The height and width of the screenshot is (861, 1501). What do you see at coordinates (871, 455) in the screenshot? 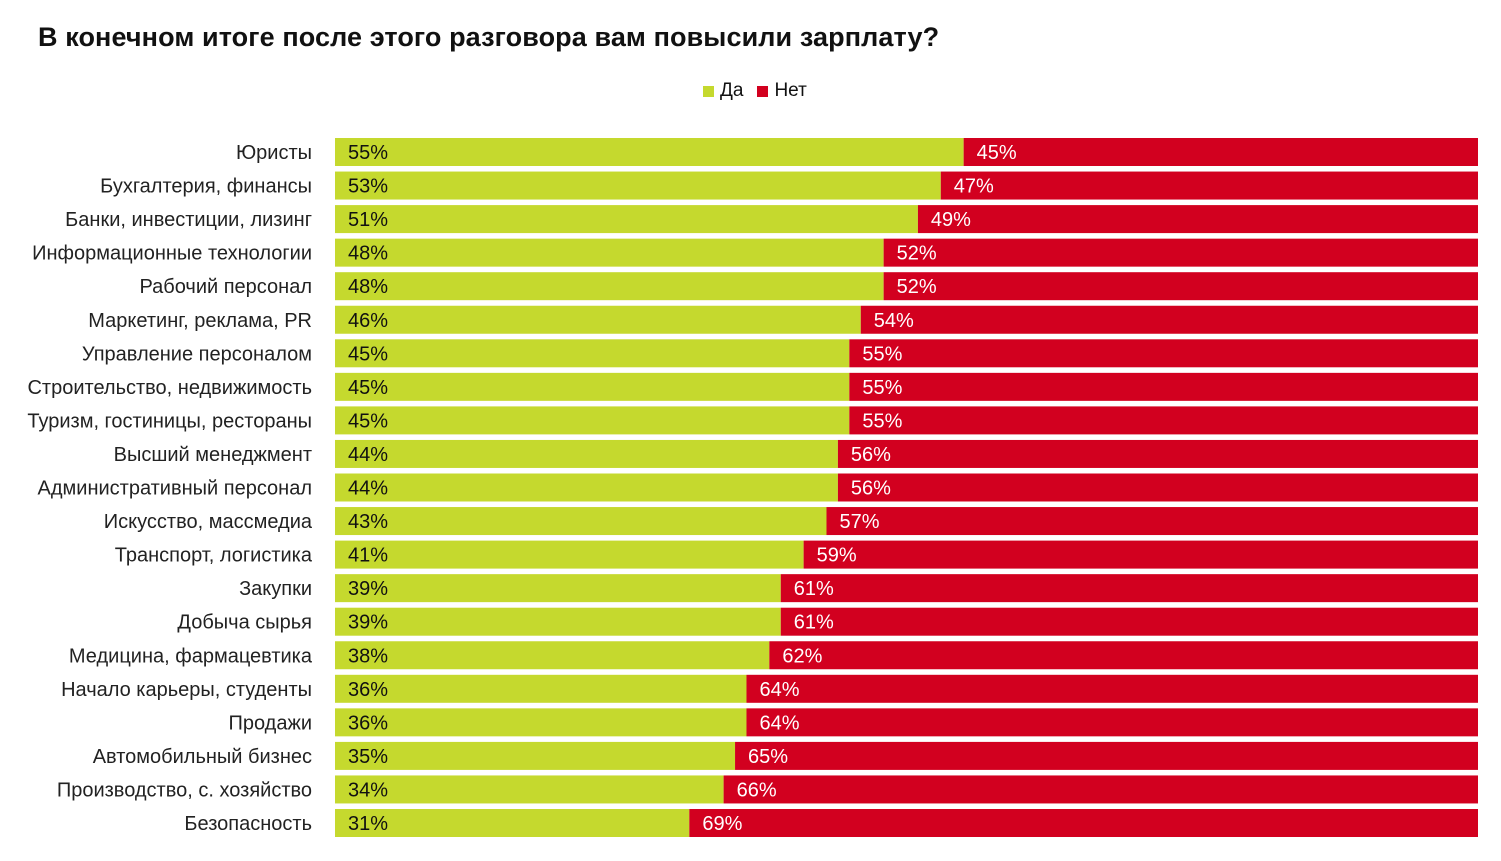
I see `value-label-no-9: 56%` at bounding box center [871, 455].